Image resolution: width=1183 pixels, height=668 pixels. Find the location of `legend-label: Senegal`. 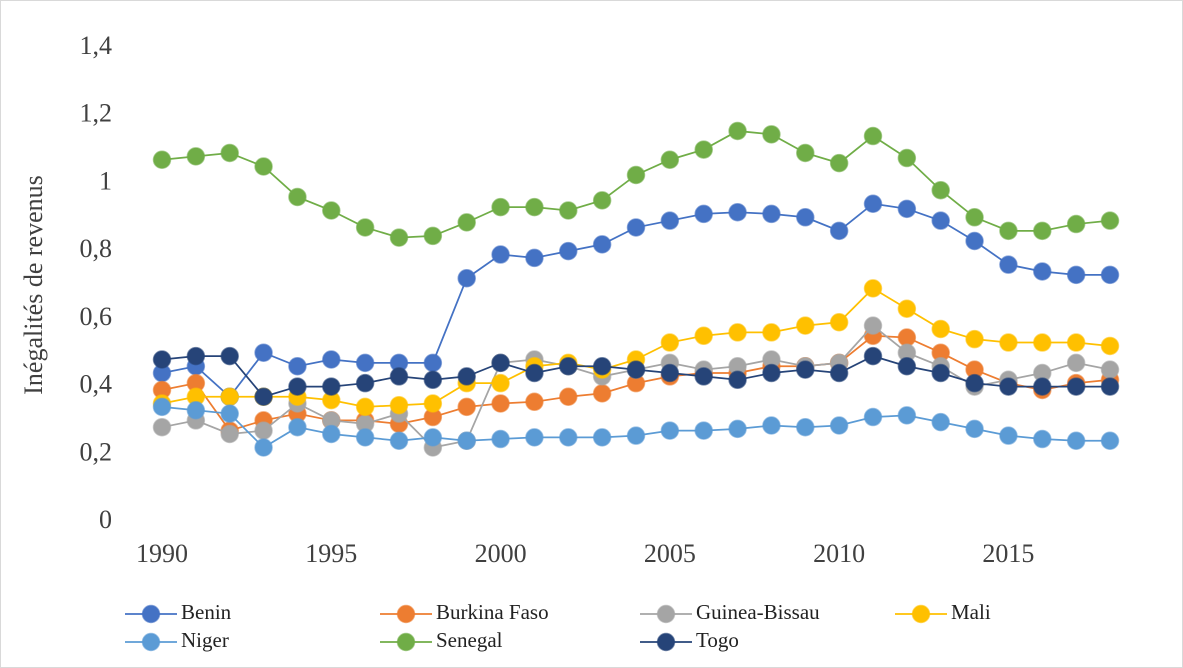

legend-label: Senegal is located at coordinates (469, 640).